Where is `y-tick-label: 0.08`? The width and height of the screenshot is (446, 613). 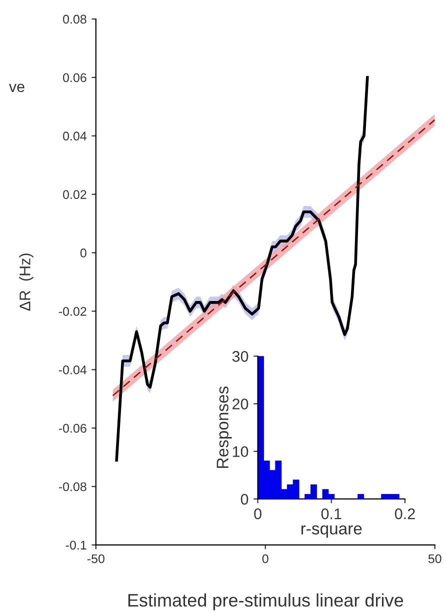
y-tick-label: 0.08 is located at coordinates (74, 19).